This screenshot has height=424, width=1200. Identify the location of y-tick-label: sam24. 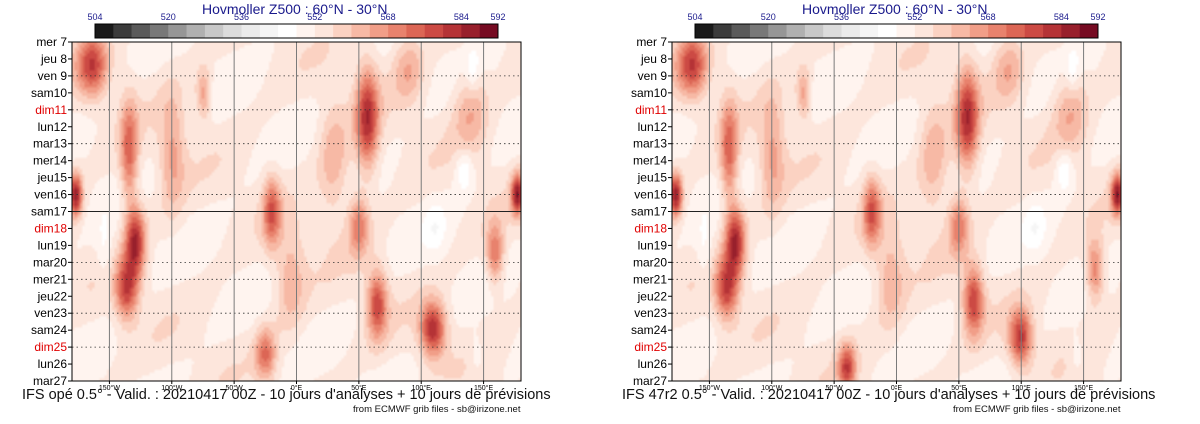
(649, 330).